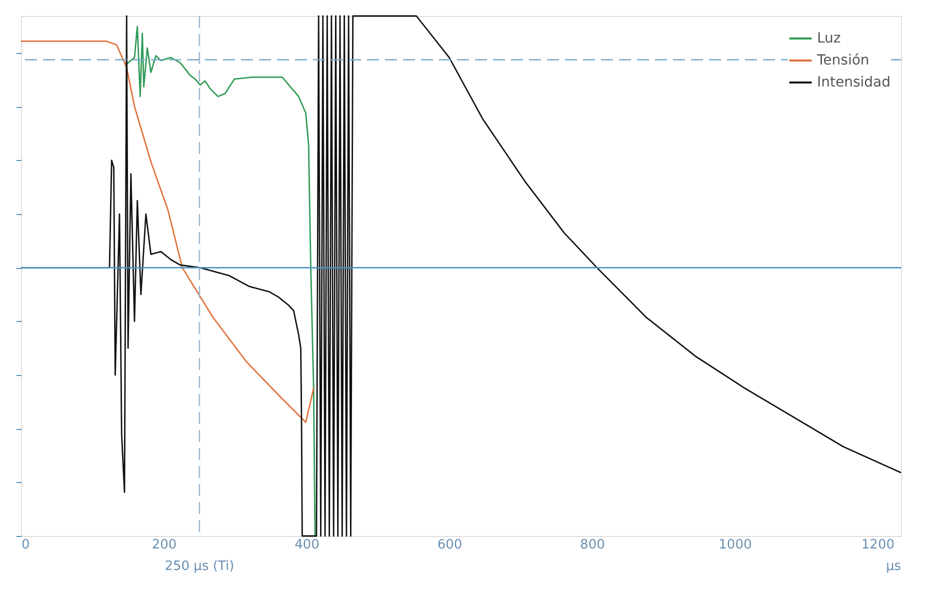 Image resolution: width=927 pixels, height=606 pixels. I want to click on ref-line-label: 250 µs (Ti), so click(199, 566).